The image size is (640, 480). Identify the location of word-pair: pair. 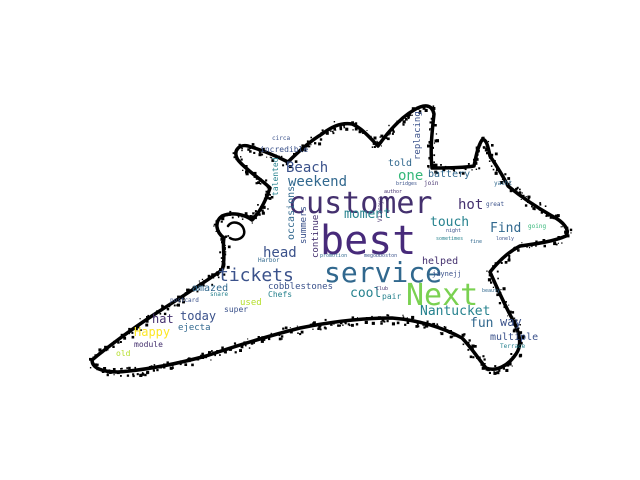
(391, 296).